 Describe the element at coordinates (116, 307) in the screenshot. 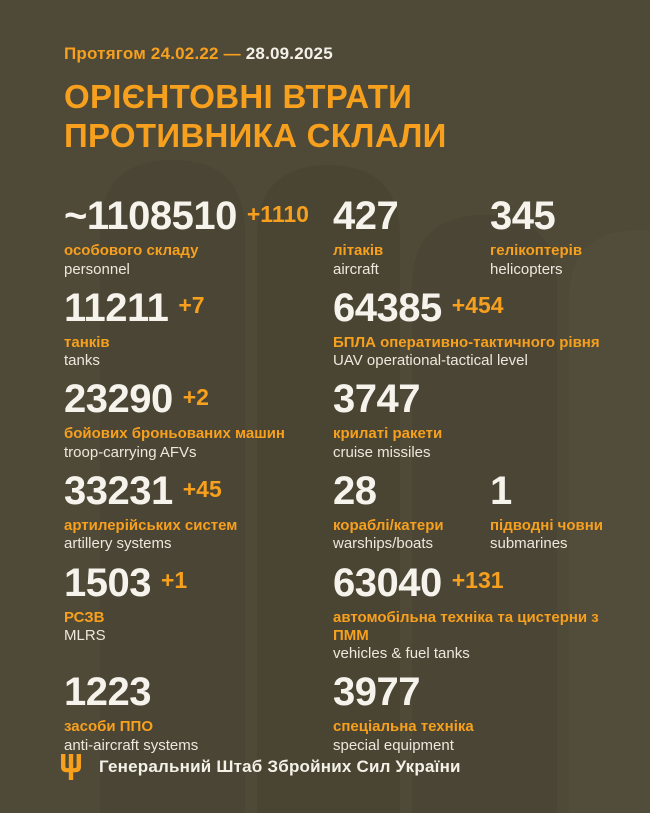

I see `stat-value: 11211` at that location.